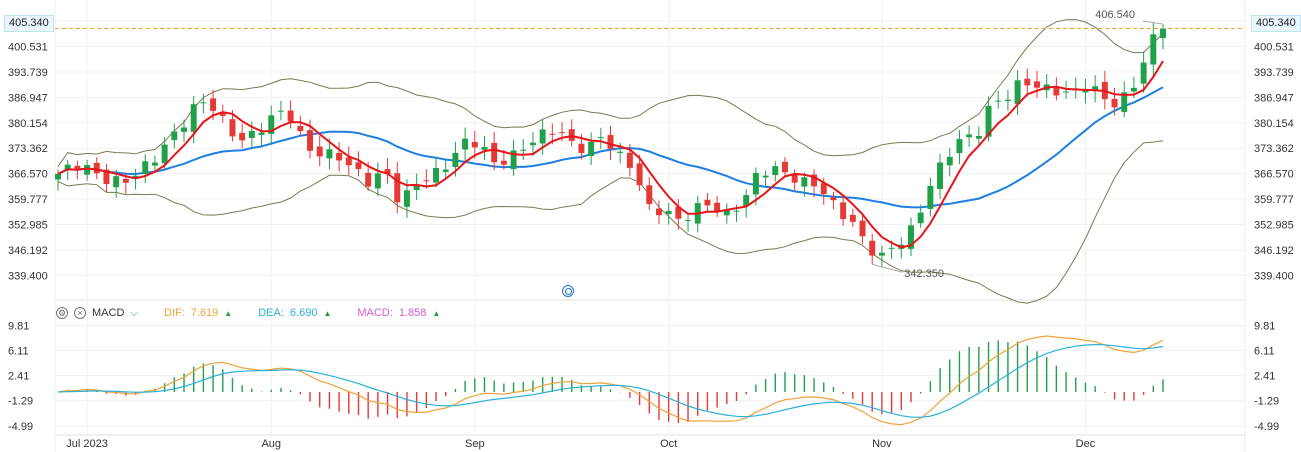 This screenshot has width=1301, height=452. What do you see at coordinates (568, 291) in the screenshot?
I see `scroll-to-latest-icon` at bounding box center [568, 291].